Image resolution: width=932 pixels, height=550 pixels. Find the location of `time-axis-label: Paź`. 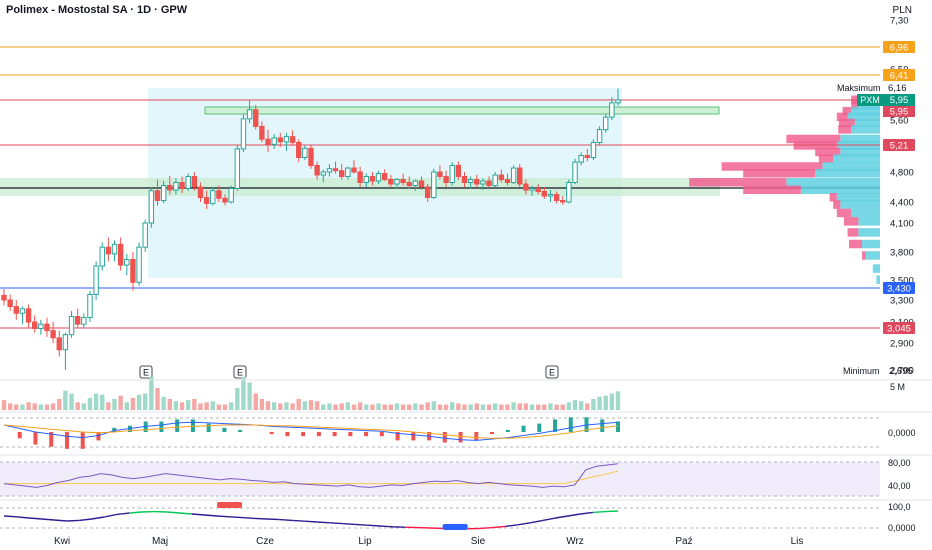

time-axis-label: Paź is located at coordinates (683, 541).